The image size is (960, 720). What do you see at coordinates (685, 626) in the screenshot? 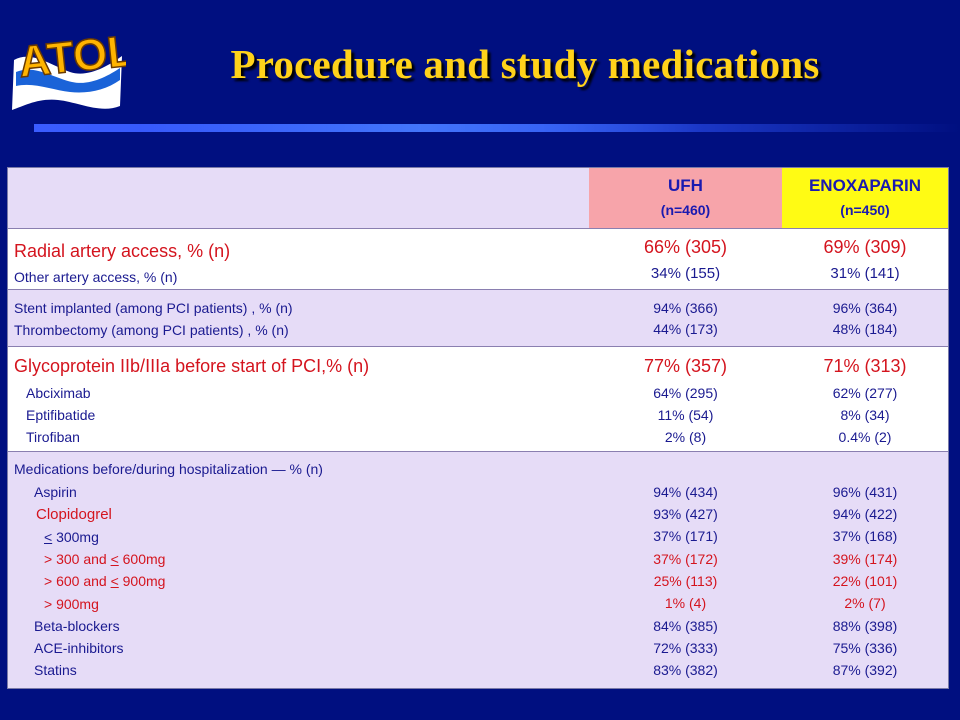
I see `table-cell-value: 84% (385)` at bounding box center [685, 626].